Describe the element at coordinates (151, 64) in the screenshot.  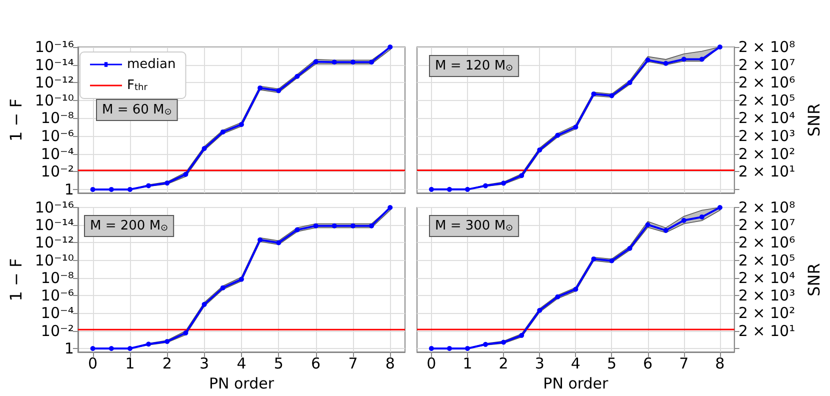
I see `legend-label: median` at that location.